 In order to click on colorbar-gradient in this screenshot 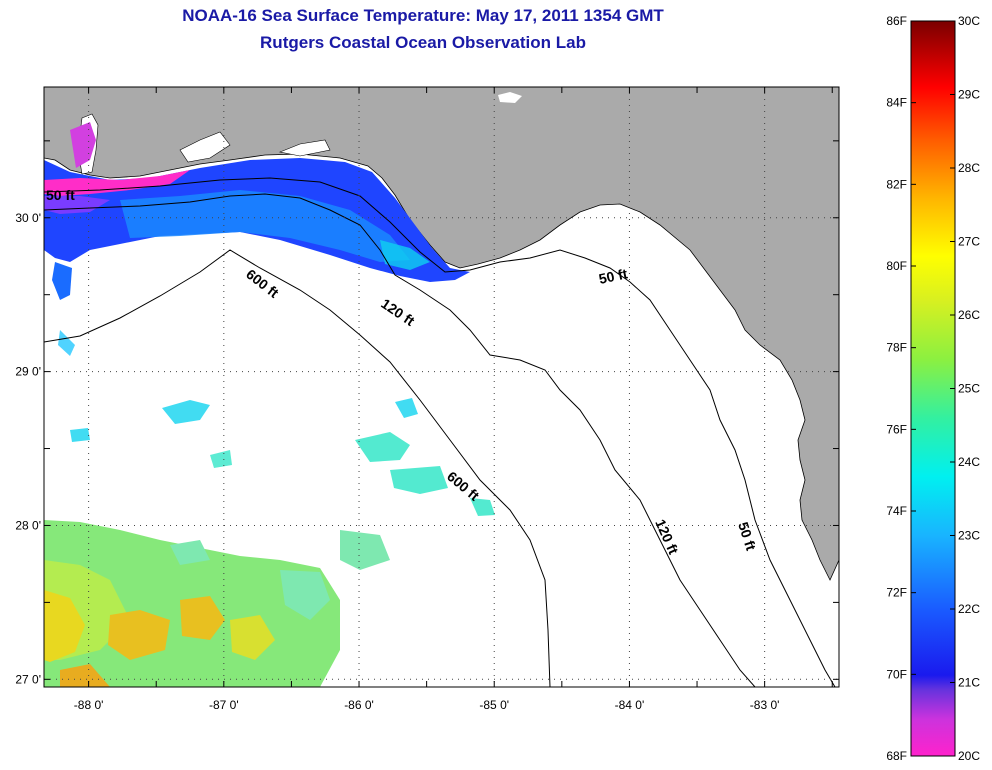, I will do `click(933, 388)`.